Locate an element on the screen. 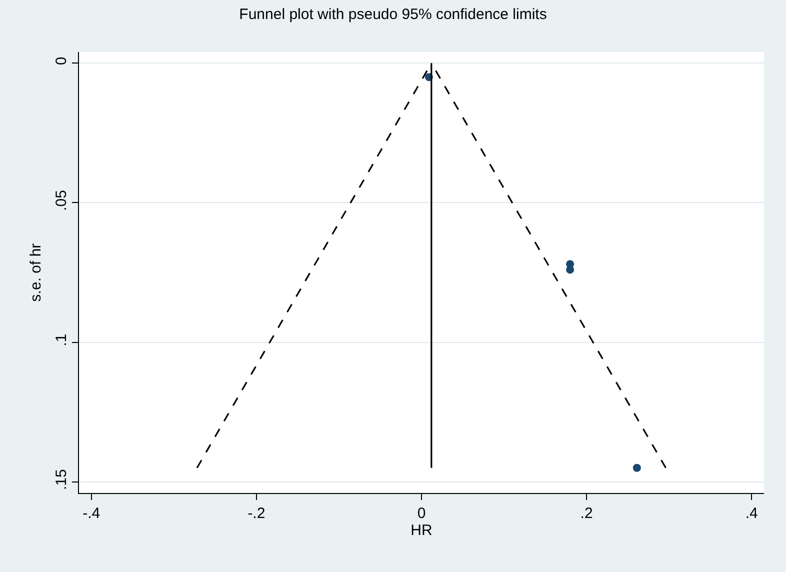 The height and width of the screenshot is (572, 786). chart-title: Funnel plot with pseudo 95% confidence limits is located at coordinates (393, 15).